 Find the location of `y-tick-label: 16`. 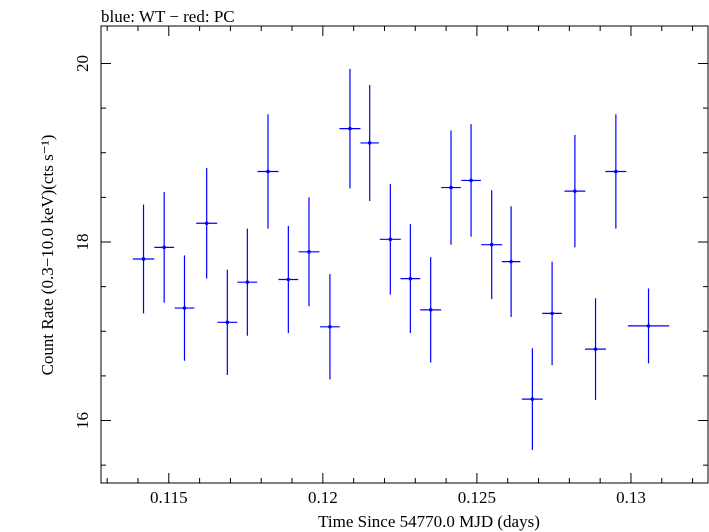

y-tick-label: 16 is located at coordinates (82, 420).